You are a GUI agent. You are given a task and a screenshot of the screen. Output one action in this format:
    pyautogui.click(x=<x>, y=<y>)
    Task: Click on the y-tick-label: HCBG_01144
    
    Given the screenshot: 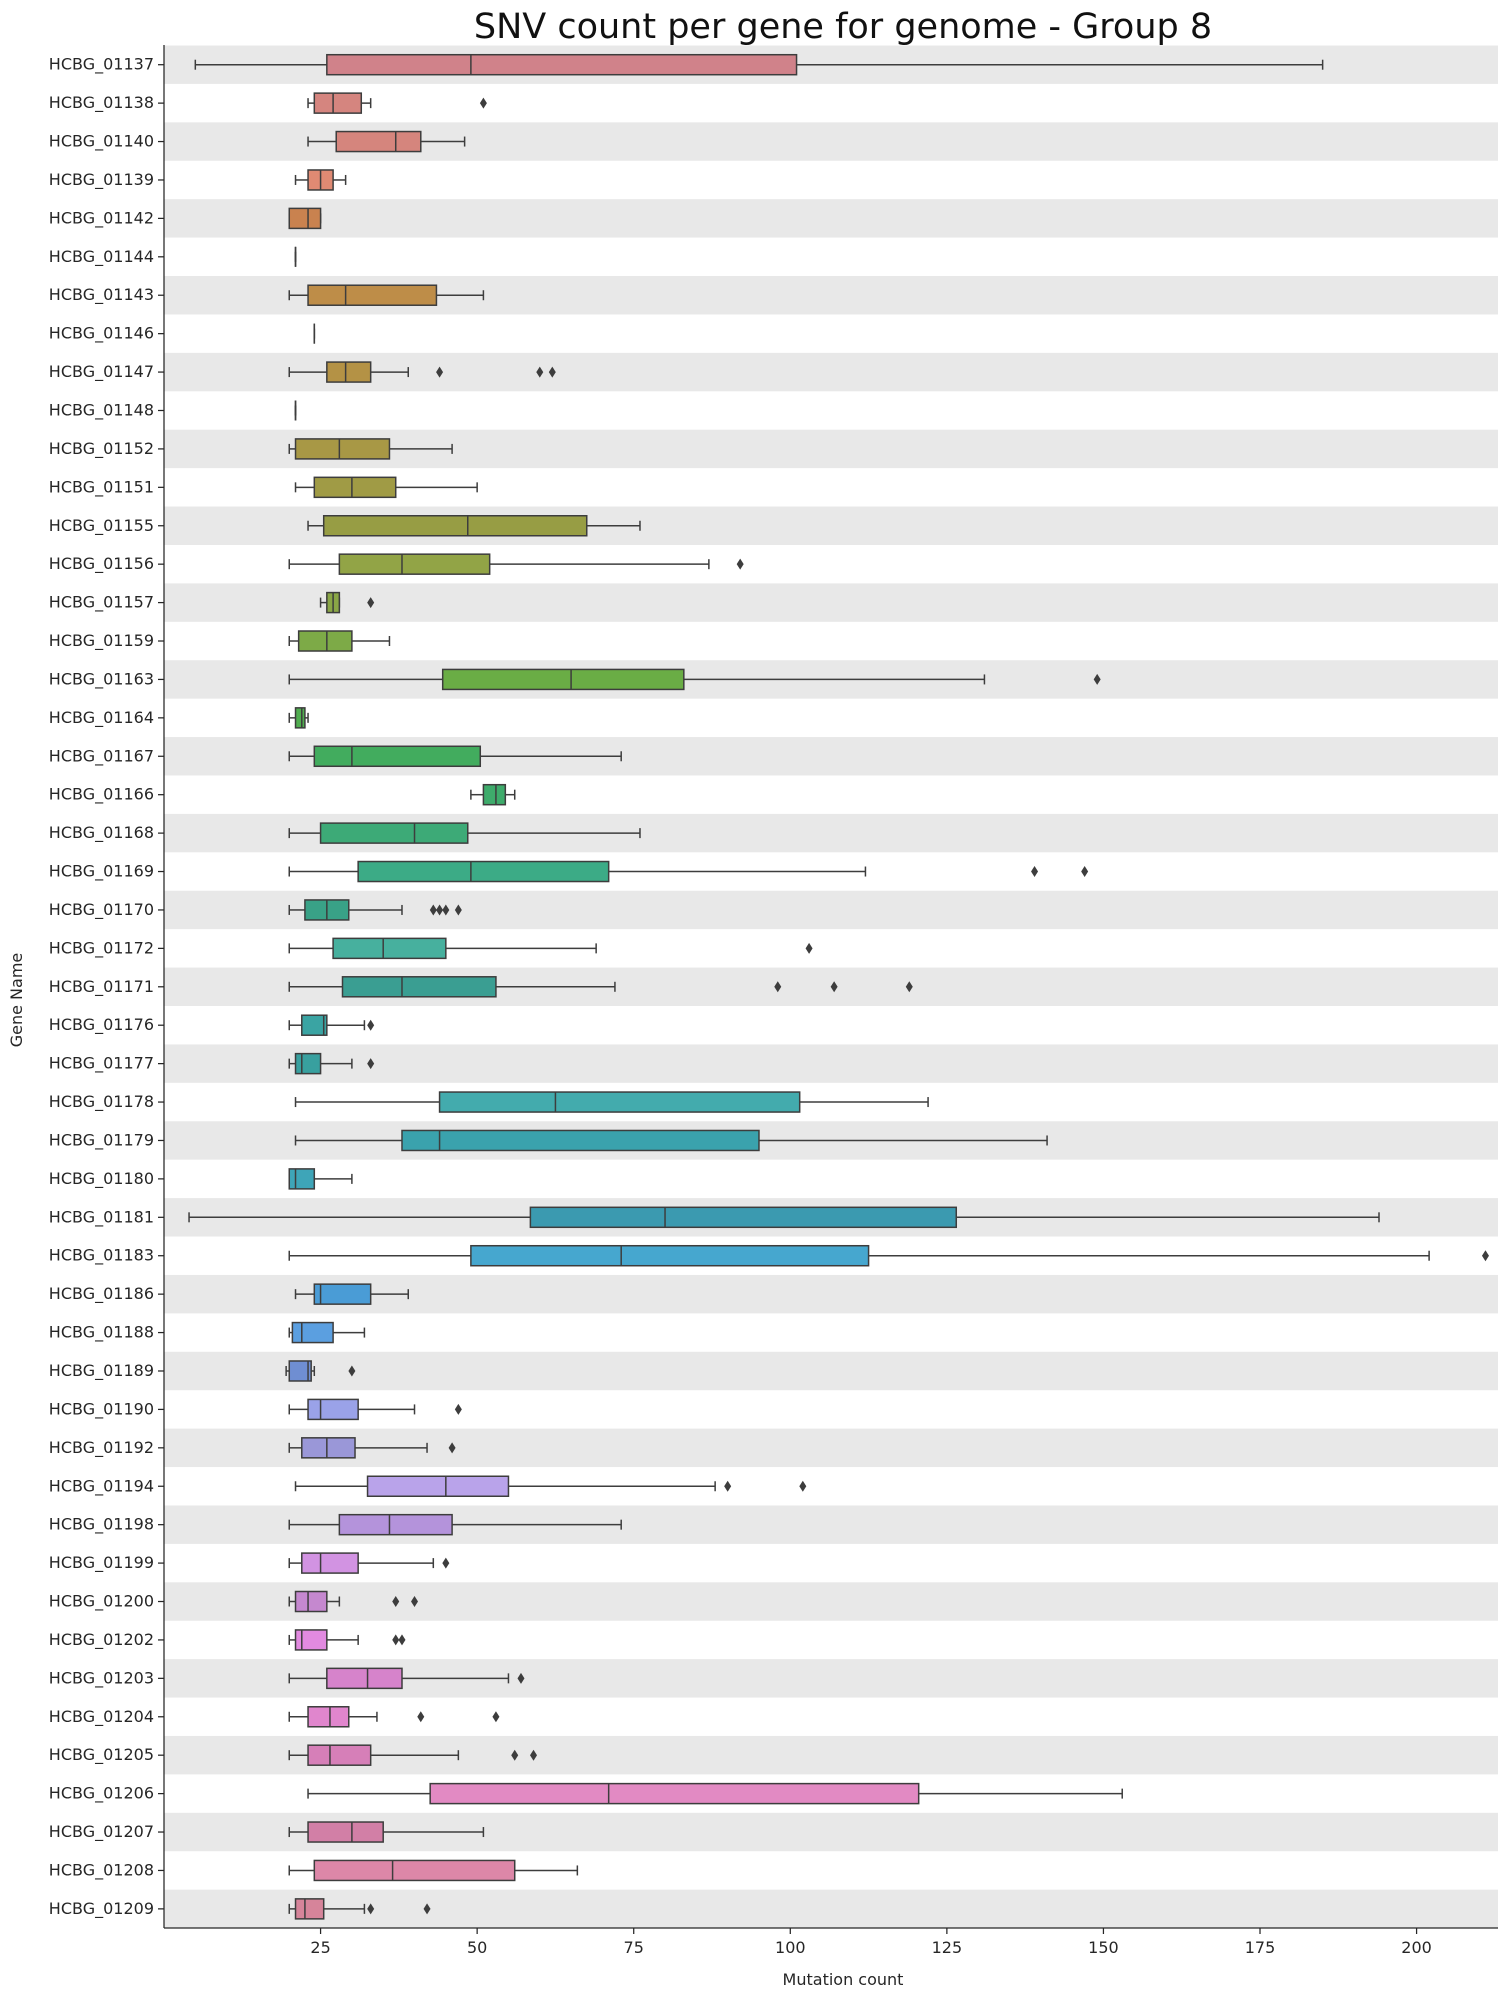 What is the action you would take?
    pyautogui.click(x=101, y=257)
    